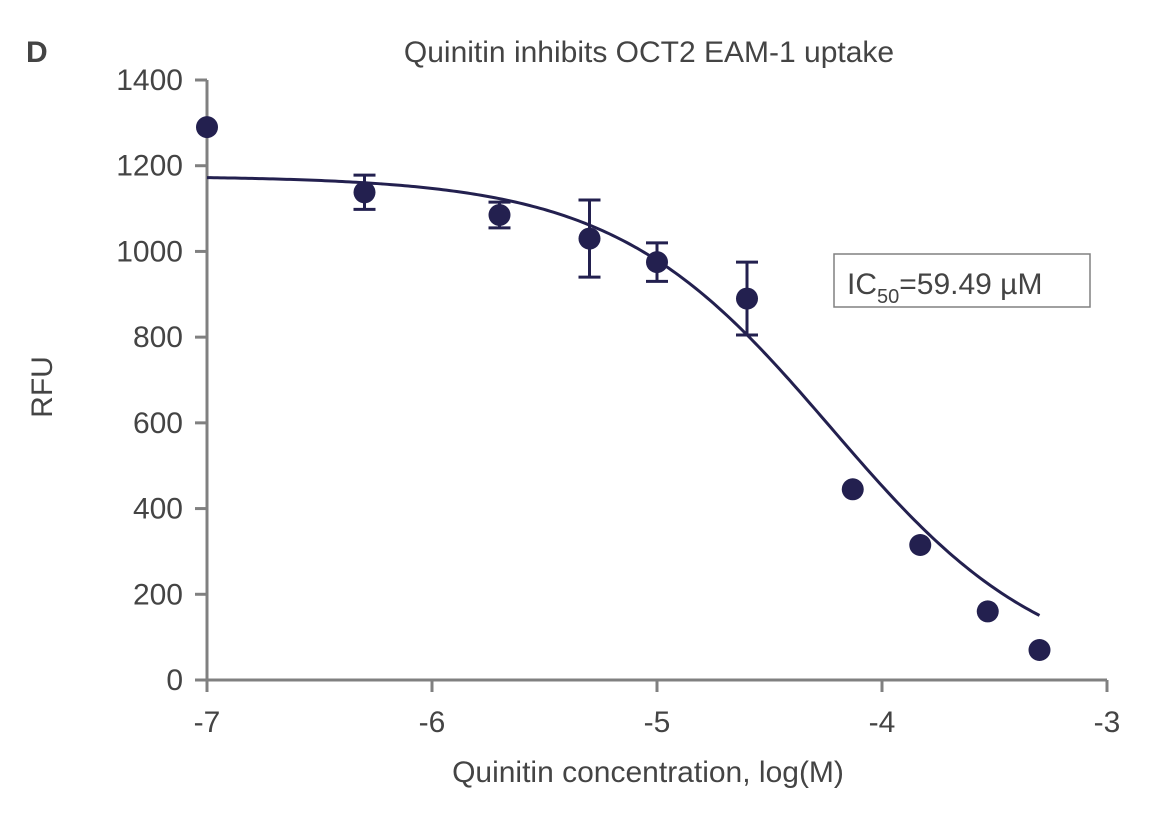  I want to click on ic50-label-value: =59.49 µM, so click(970, 284).